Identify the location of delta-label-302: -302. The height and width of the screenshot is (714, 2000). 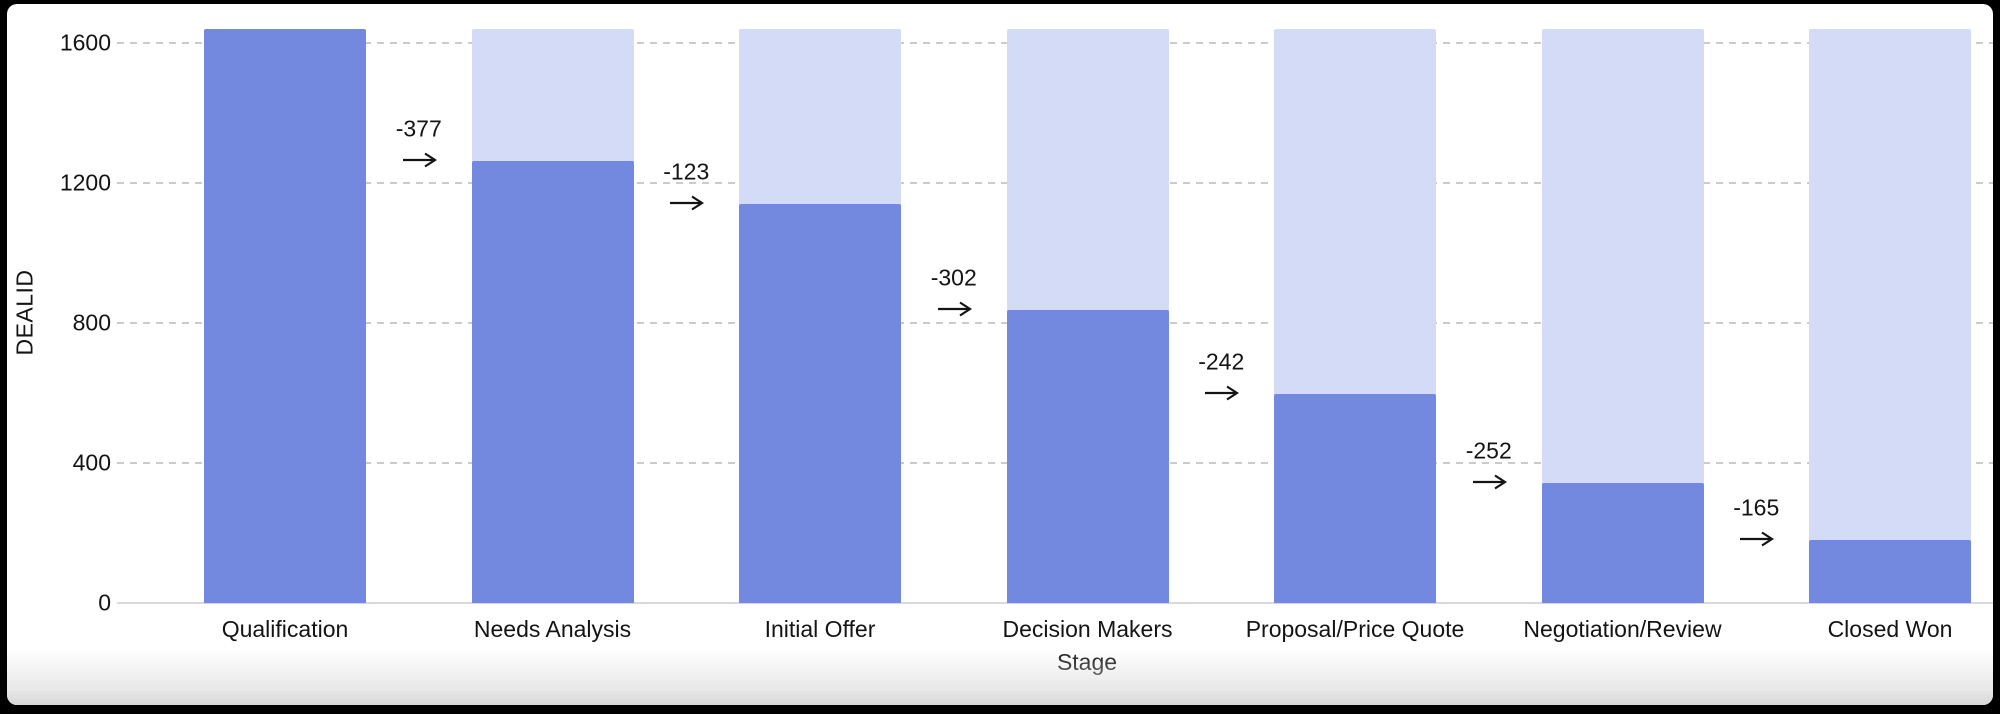
(953, 277).